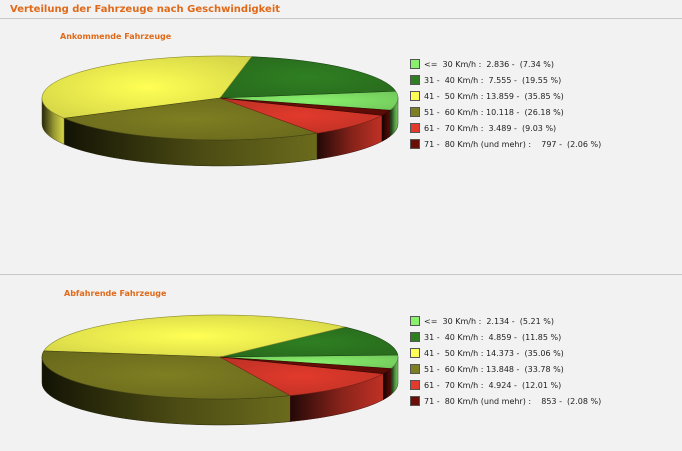 This screenshot has width=682, height=451. Describe the element at coordinates (116, 36) in the screenshot. I see `chart-1-title: Ankommende Fahrzeuge` at that location.